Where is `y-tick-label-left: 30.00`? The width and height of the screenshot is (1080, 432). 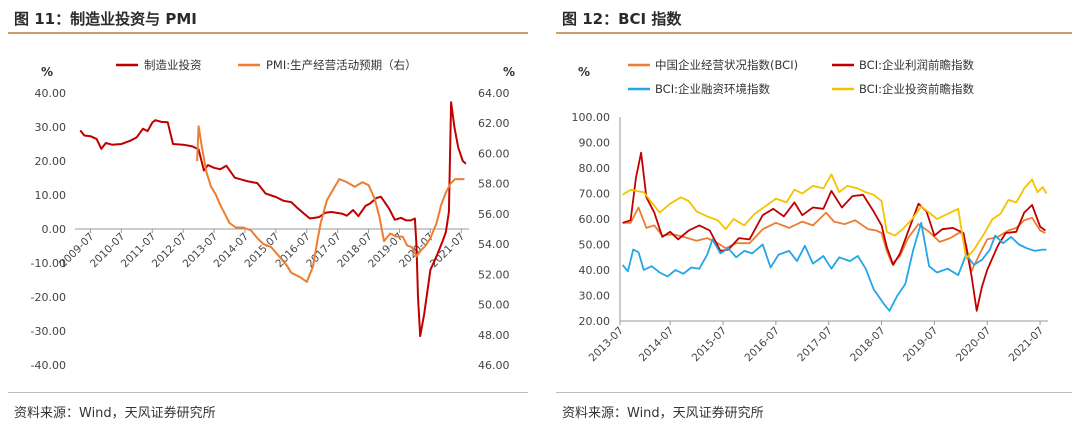 y-tick-label-left: 30.00 is located at coordinates (51, 127).